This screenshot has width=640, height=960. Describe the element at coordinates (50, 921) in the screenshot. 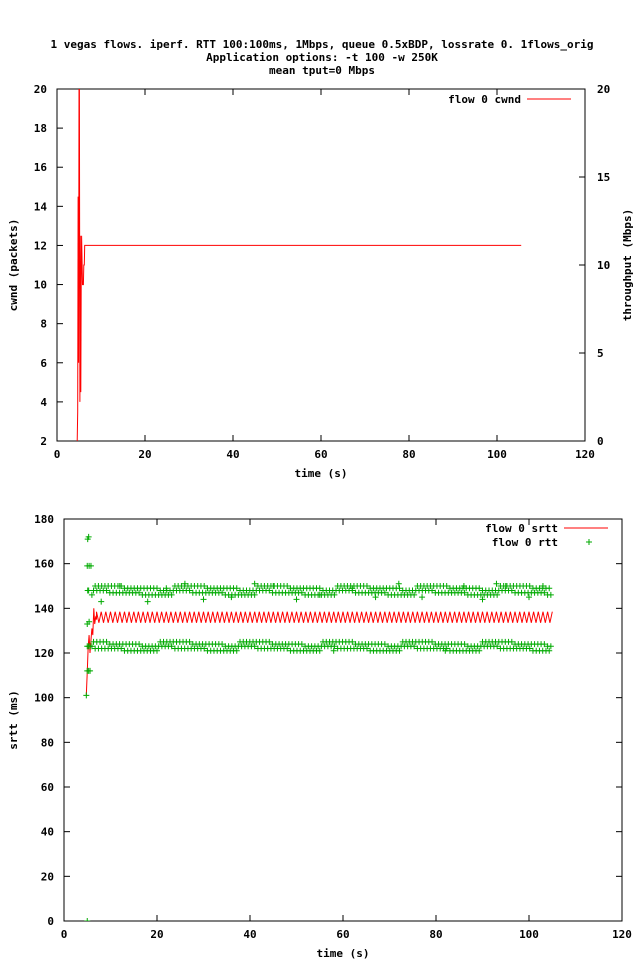

I see `y-tick-label: 0` at that location.